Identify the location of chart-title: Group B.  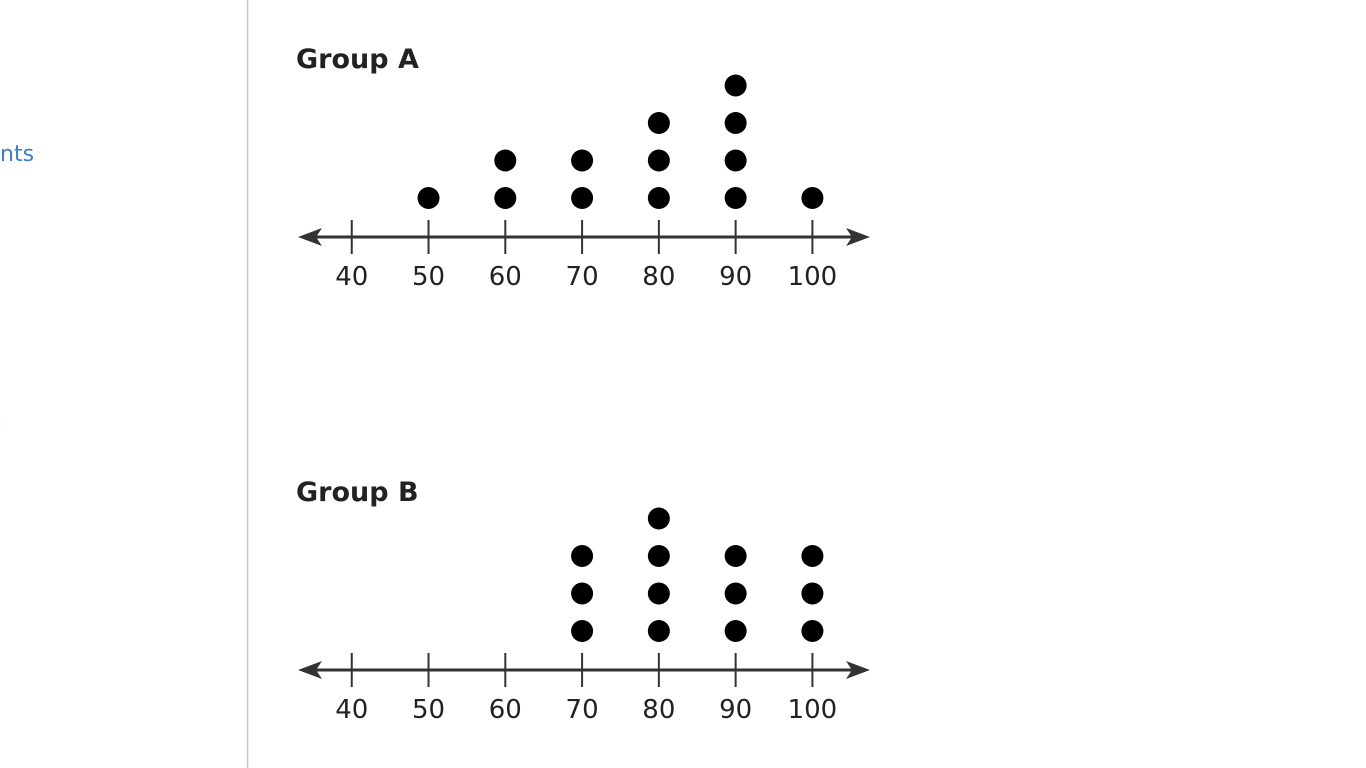
(357, 492).